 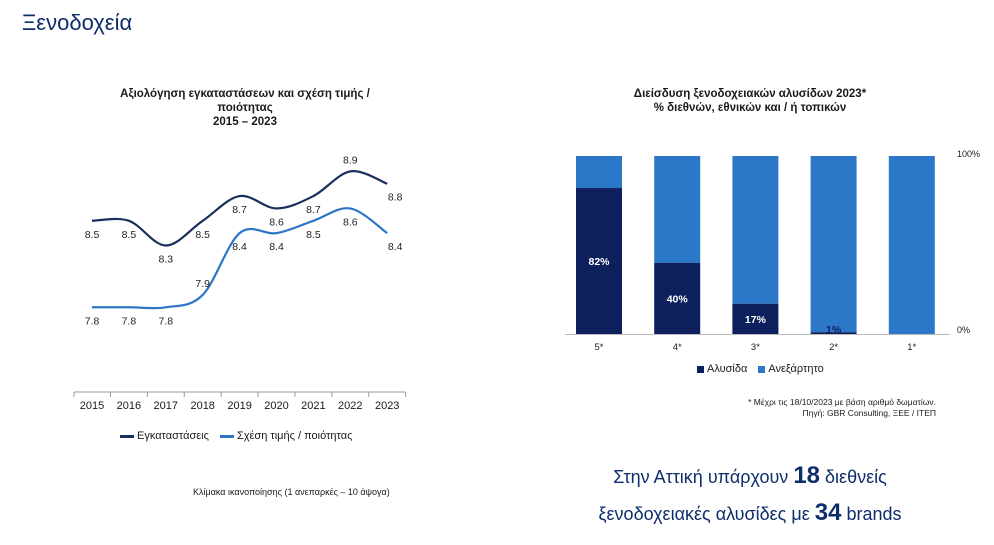 I want to click on legend-item-value-for-money: Σχέση τιμής / ποιότητας, so click(x=285, y=436).